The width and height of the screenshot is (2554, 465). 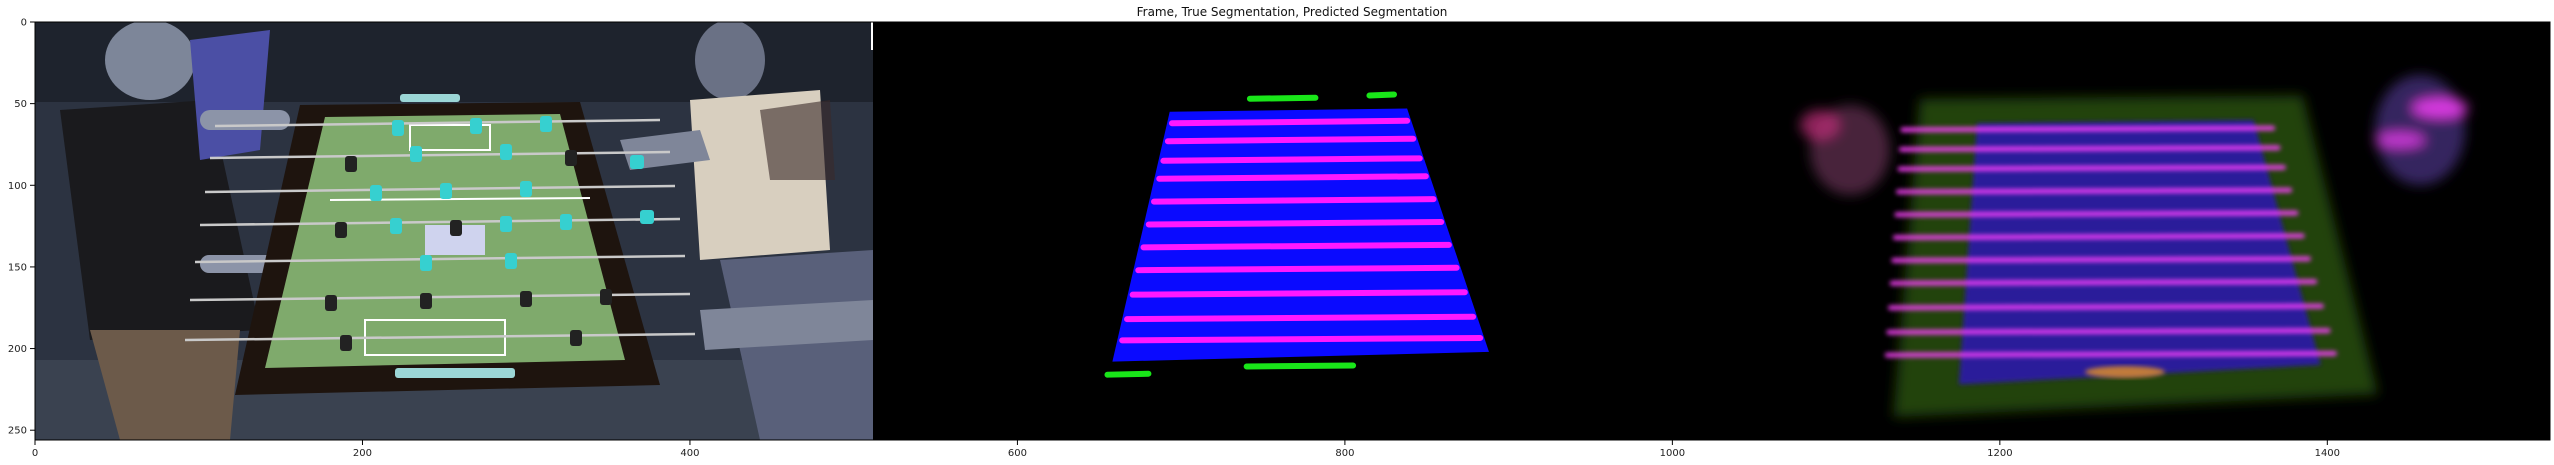 I want to click on y-tick-label: 0, so click(x=24, y=23).